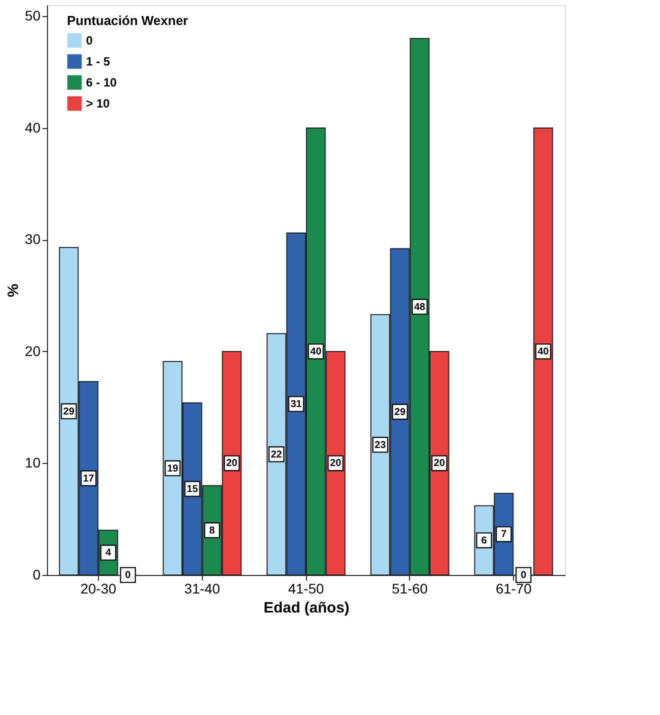 The height and width of the screenshot is (715, 660). What do you see at coordinates (102, 83) in the screenshot?
I see `legend-label: 6 - 10` at bounding box center [102, 83].